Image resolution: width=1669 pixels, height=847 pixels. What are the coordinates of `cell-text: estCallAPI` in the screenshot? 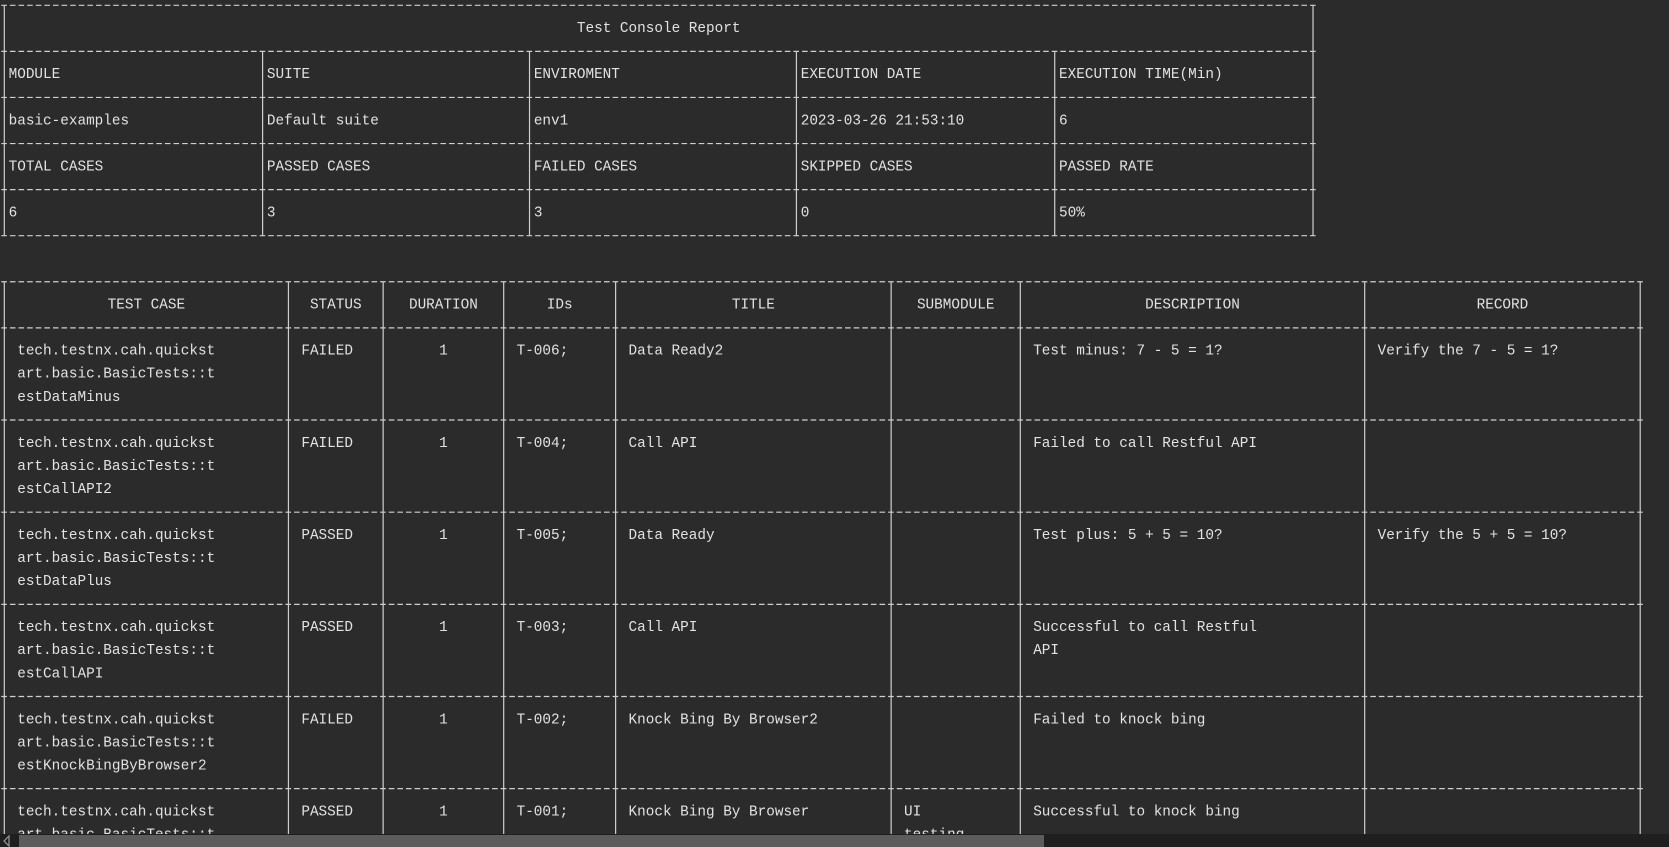 It's located at (60, 674).